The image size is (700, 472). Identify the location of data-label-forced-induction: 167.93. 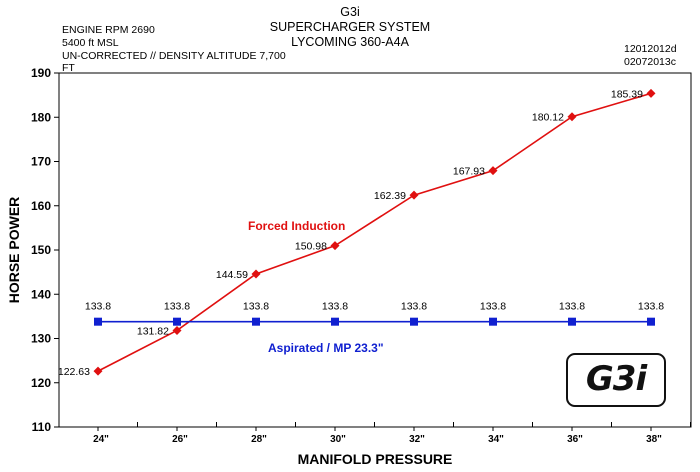
(469, 172).